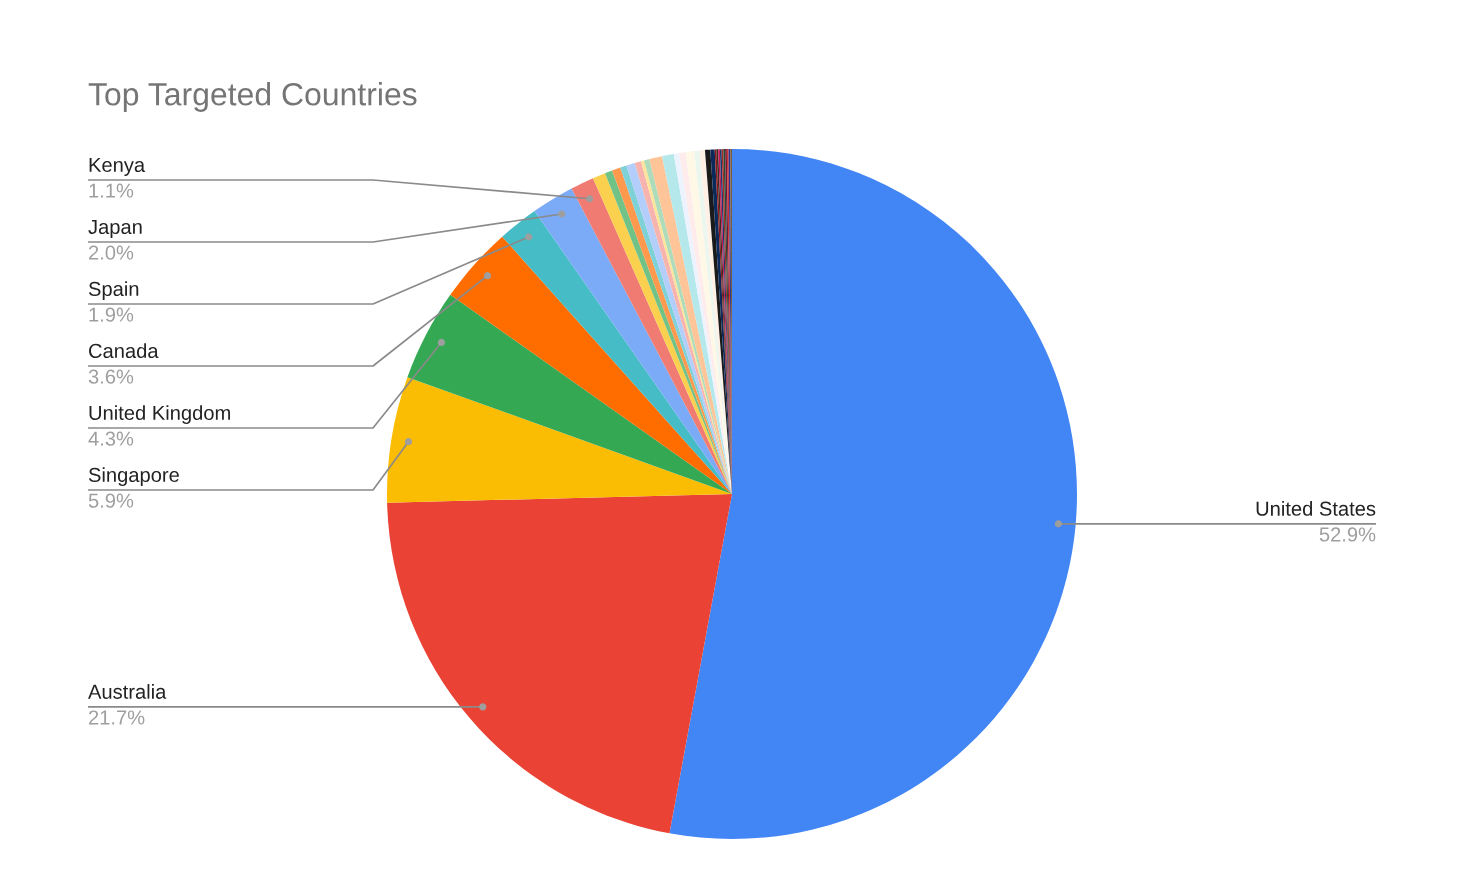 The width and height of the screenshot is (1462, 892). Describe the element at coordinates (133, 476) in the screenshot. I see `slice-label: Singapore` at that location.